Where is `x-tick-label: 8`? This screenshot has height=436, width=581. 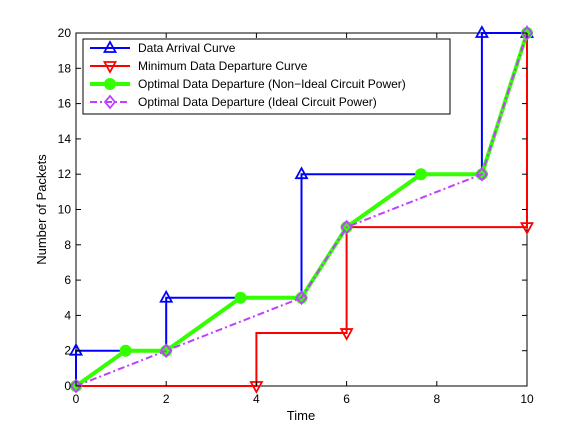
x-tick-label: 8 is located at coordinates (436, 399).